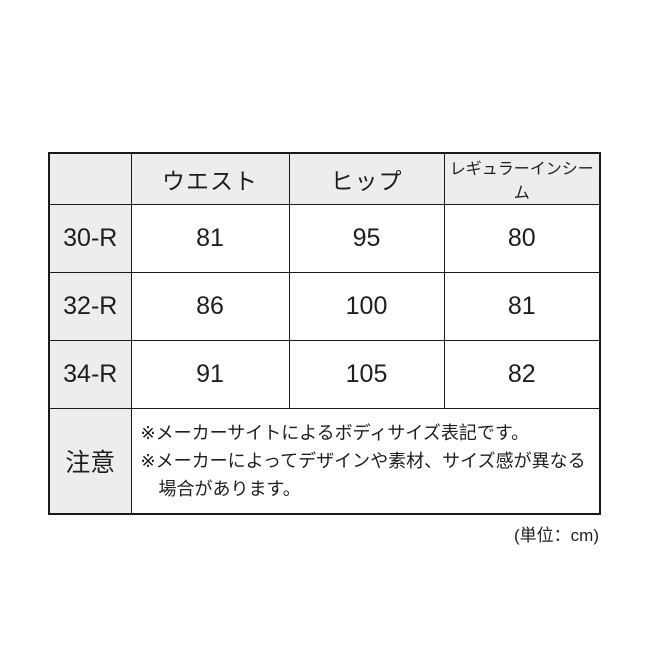  Describe the element at coordinates (210, 178) in the screenshot. I see `column-header-waist: ウエスト` at that location.